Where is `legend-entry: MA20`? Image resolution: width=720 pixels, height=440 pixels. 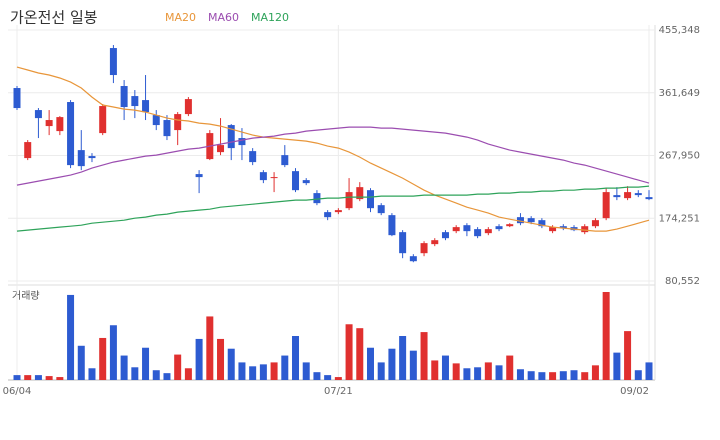
legend-entry: MA20 is located at coordinates (180, 17).